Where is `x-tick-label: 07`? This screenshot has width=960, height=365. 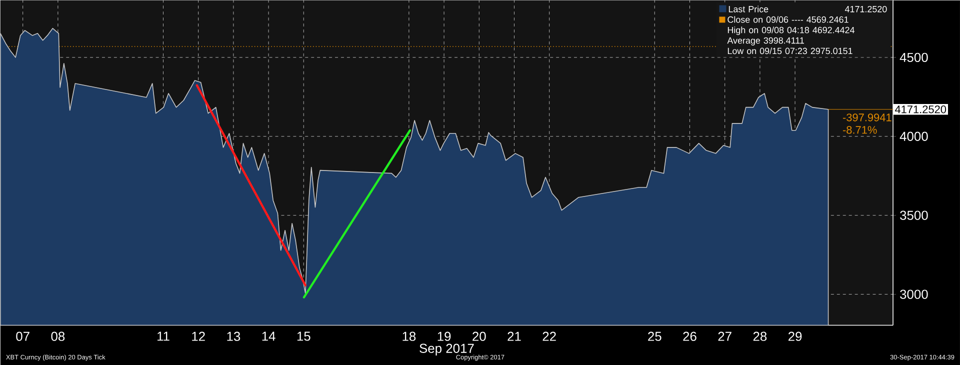 x-tick-label: 07 is located at coordinates (23, 336).